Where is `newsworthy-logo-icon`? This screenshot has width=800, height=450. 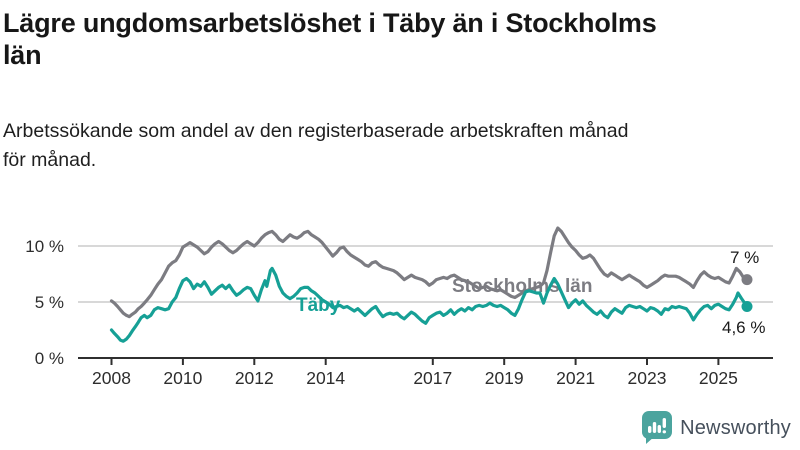 newsworthy-logo-icon is located at coordinates (657, 427).